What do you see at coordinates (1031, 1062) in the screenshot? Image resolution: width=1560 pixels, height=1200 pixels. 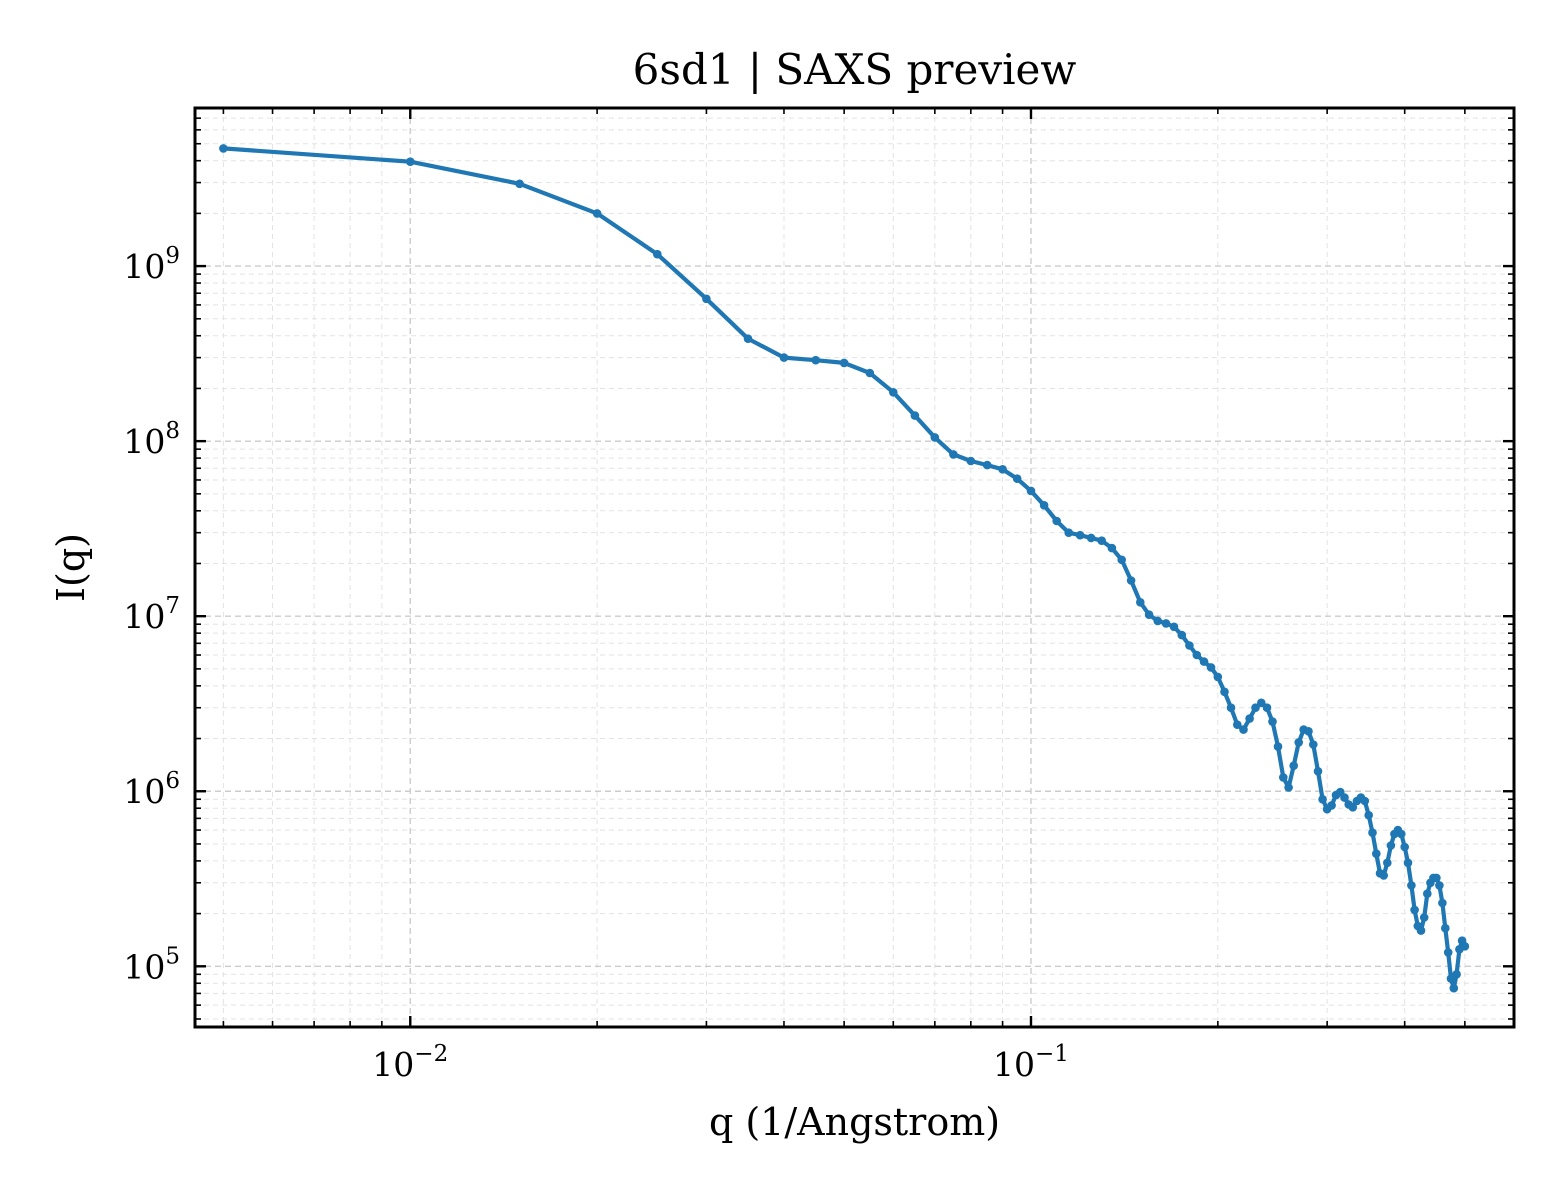 I see `x-tick-label: 10⁻¹` at bounding box center [1031, 1062].